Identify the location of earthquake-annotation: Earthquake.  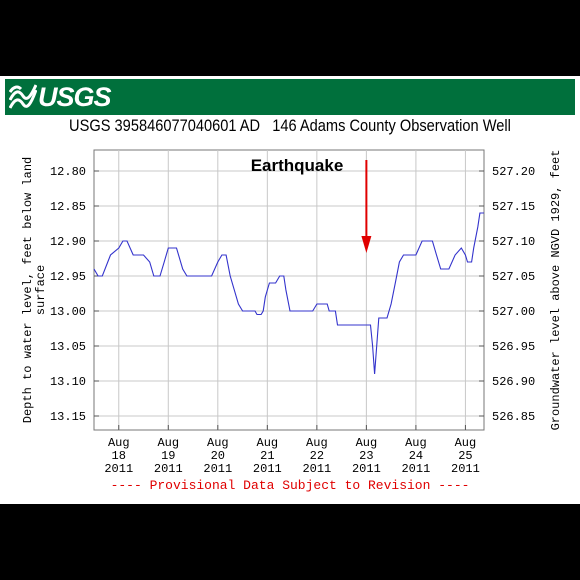
(297, 165).